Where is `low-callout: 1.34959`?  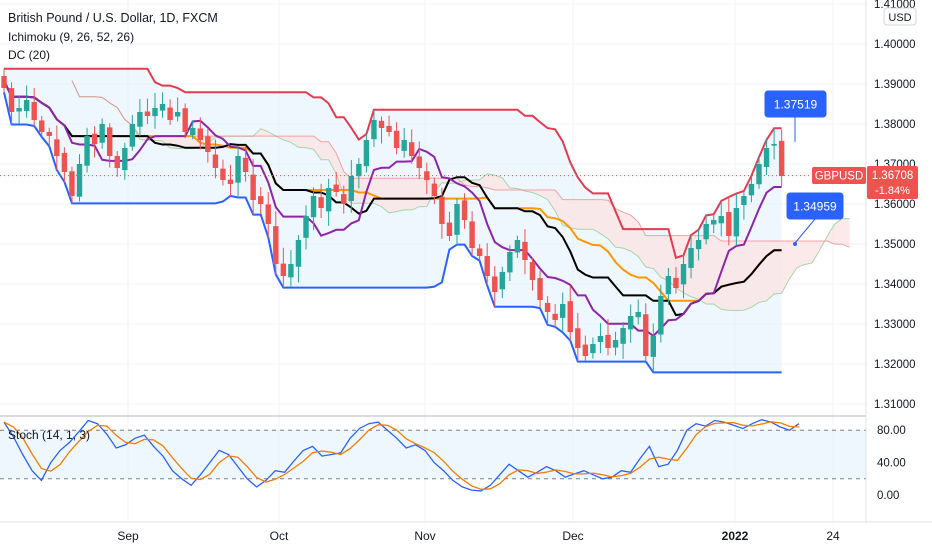 low-callout: 1.34959 is located at coordinates (815, 219).